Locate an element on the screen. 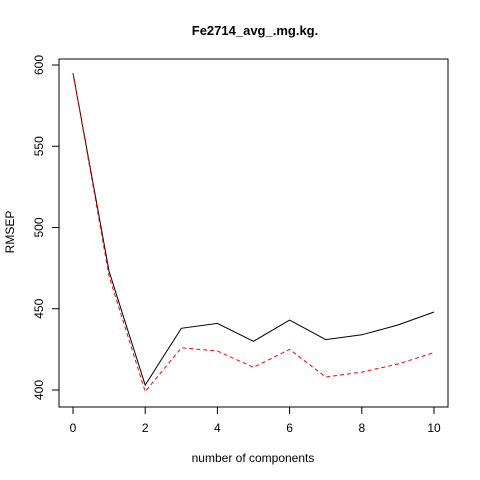 Image resolution: width=480 pixels, height=480 pixels. x-tick-label: 6 is located at coordinates (289, 428).